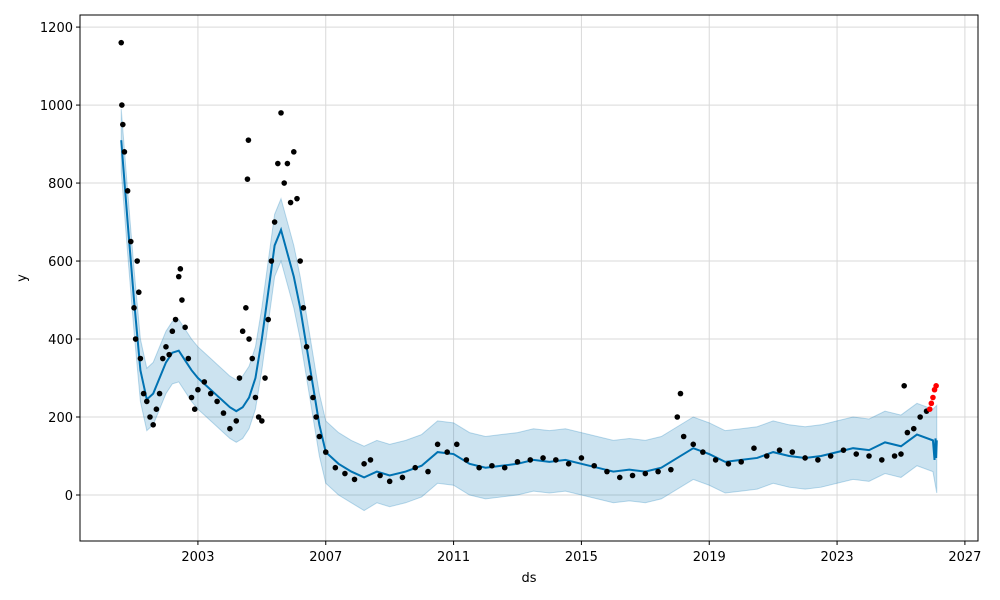 The width and height of the screenshot is (1000, 600). Describe the element at coordinates (69, 496) in the screenshot. I see `y-tick-label: 0` at that location.